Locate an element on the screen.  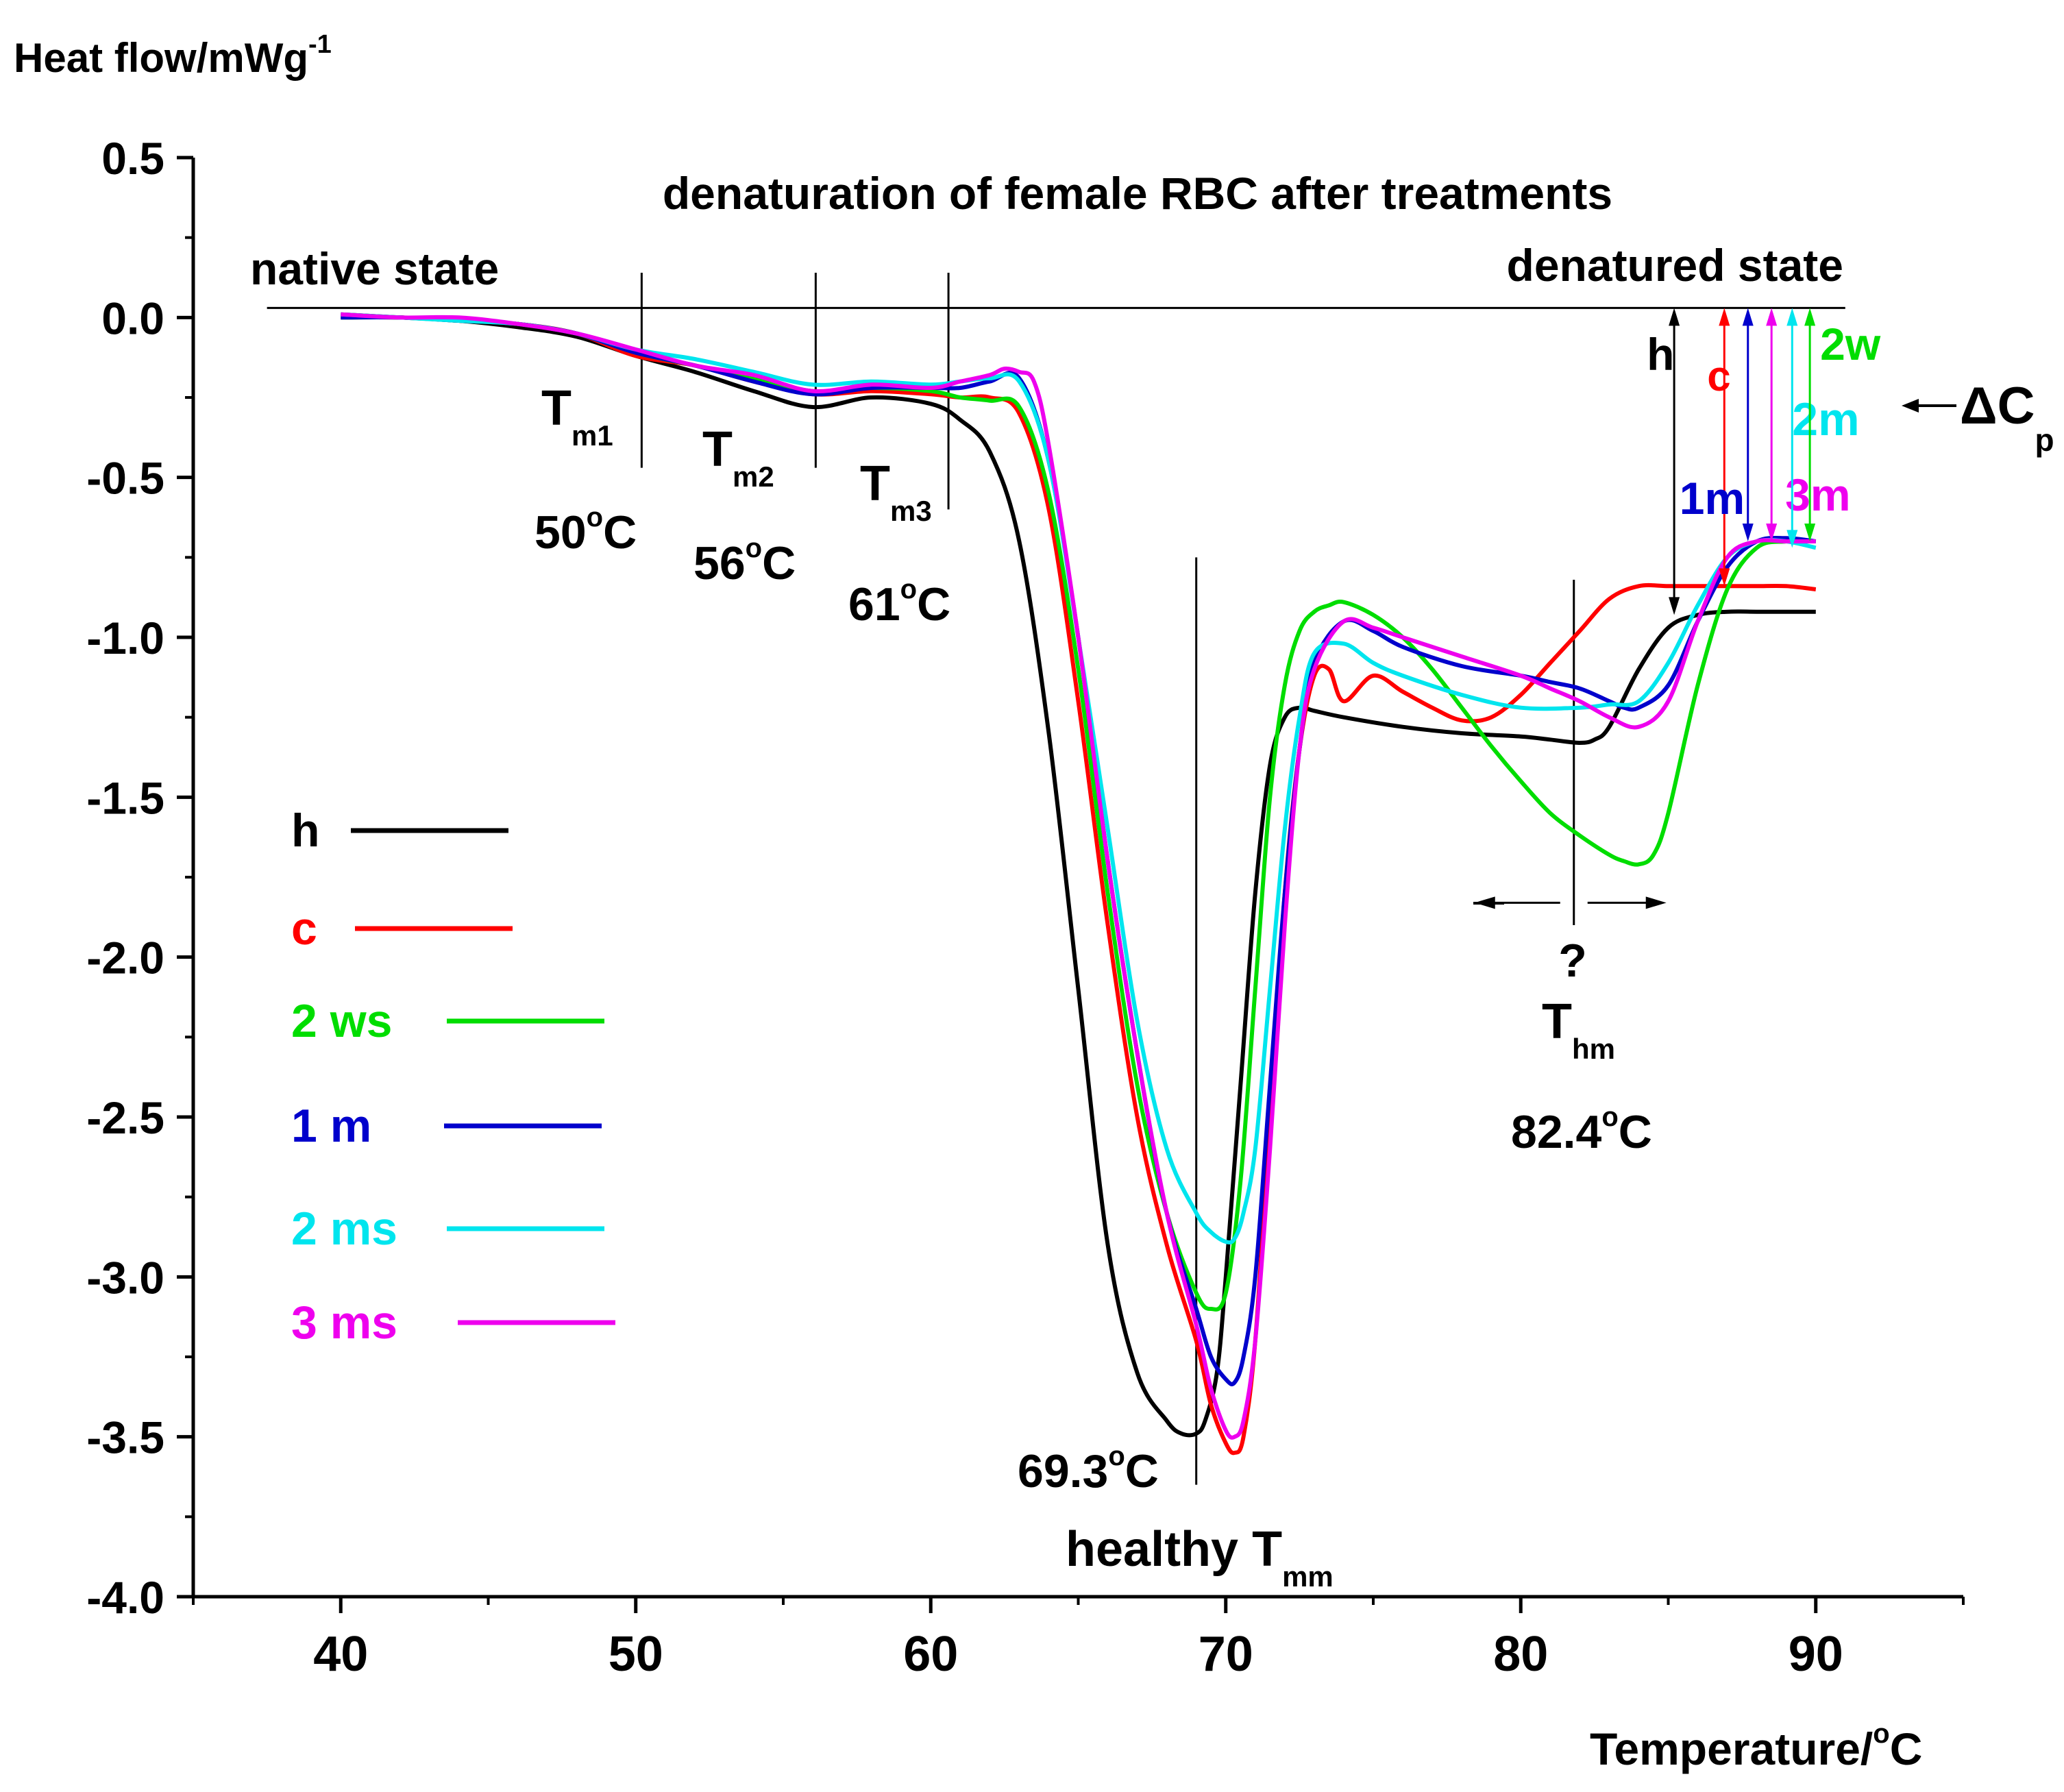
y-tick-label: 0.0 is located at coordinates (132, 318).